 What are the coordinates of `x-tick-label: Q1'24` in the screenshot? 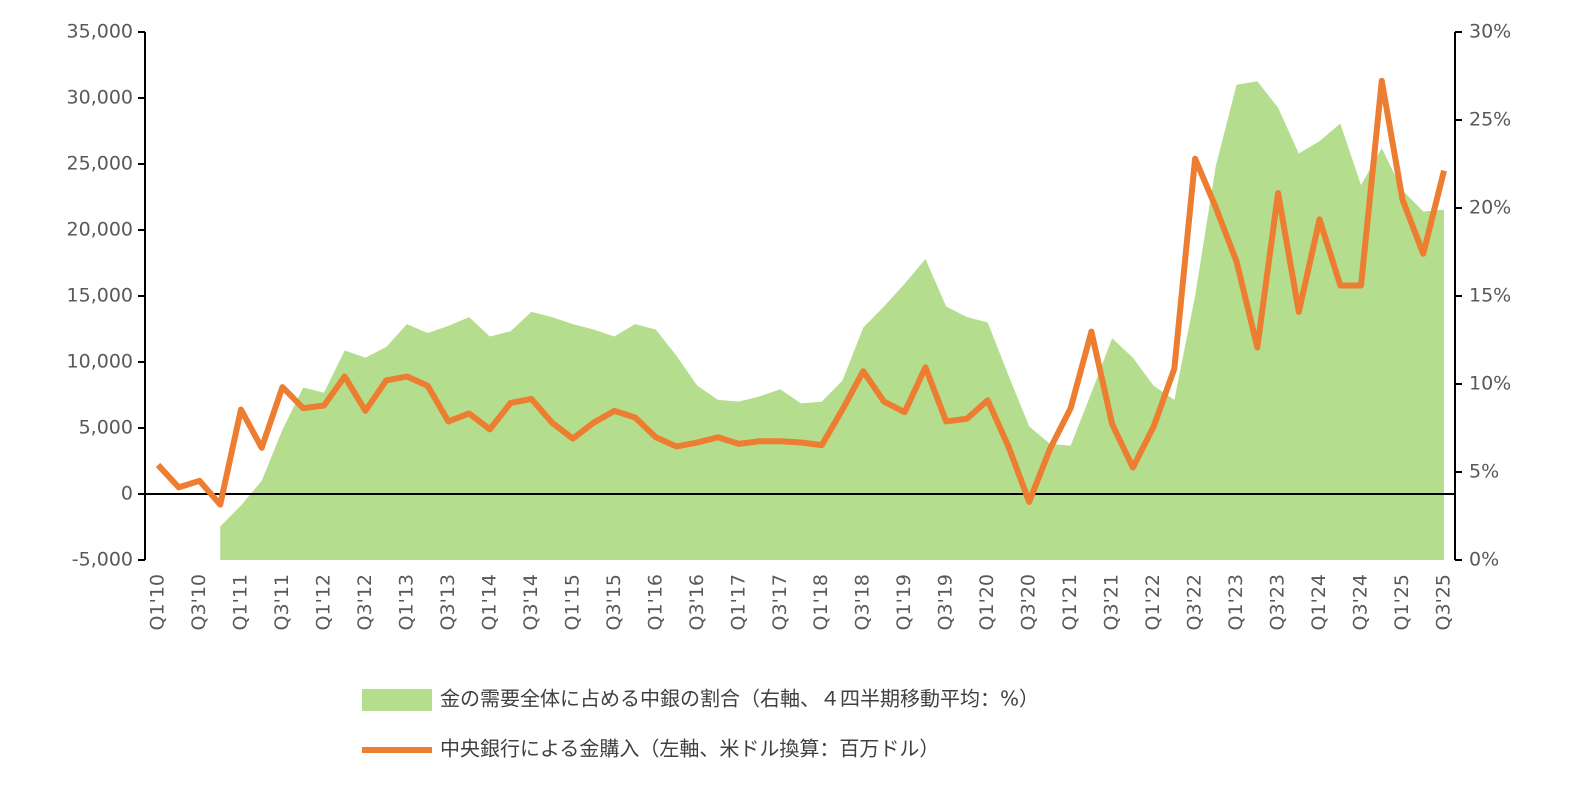 It's located at (1319, 602).